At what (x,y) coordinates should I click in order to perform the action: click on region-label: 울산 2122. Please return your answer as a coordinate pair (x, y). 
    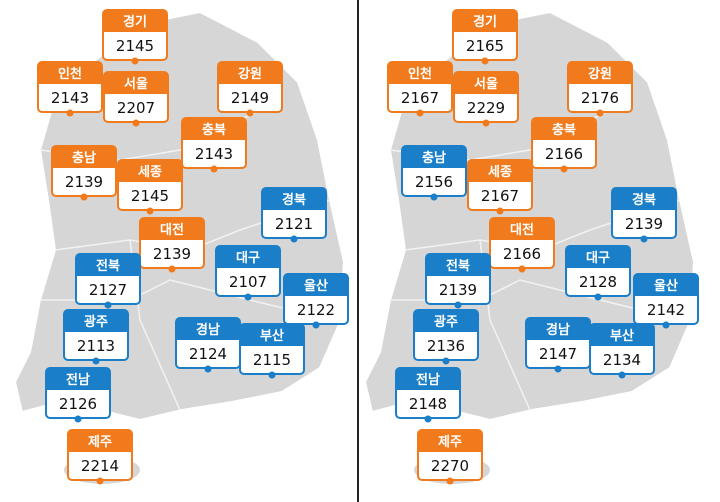
    Looking at the image, I should click on (316, 301).